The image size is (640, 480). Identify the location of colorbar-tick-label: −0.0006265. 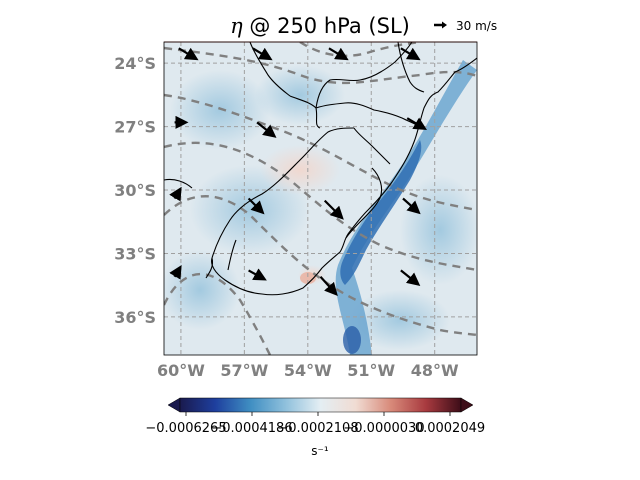
(185, 428).